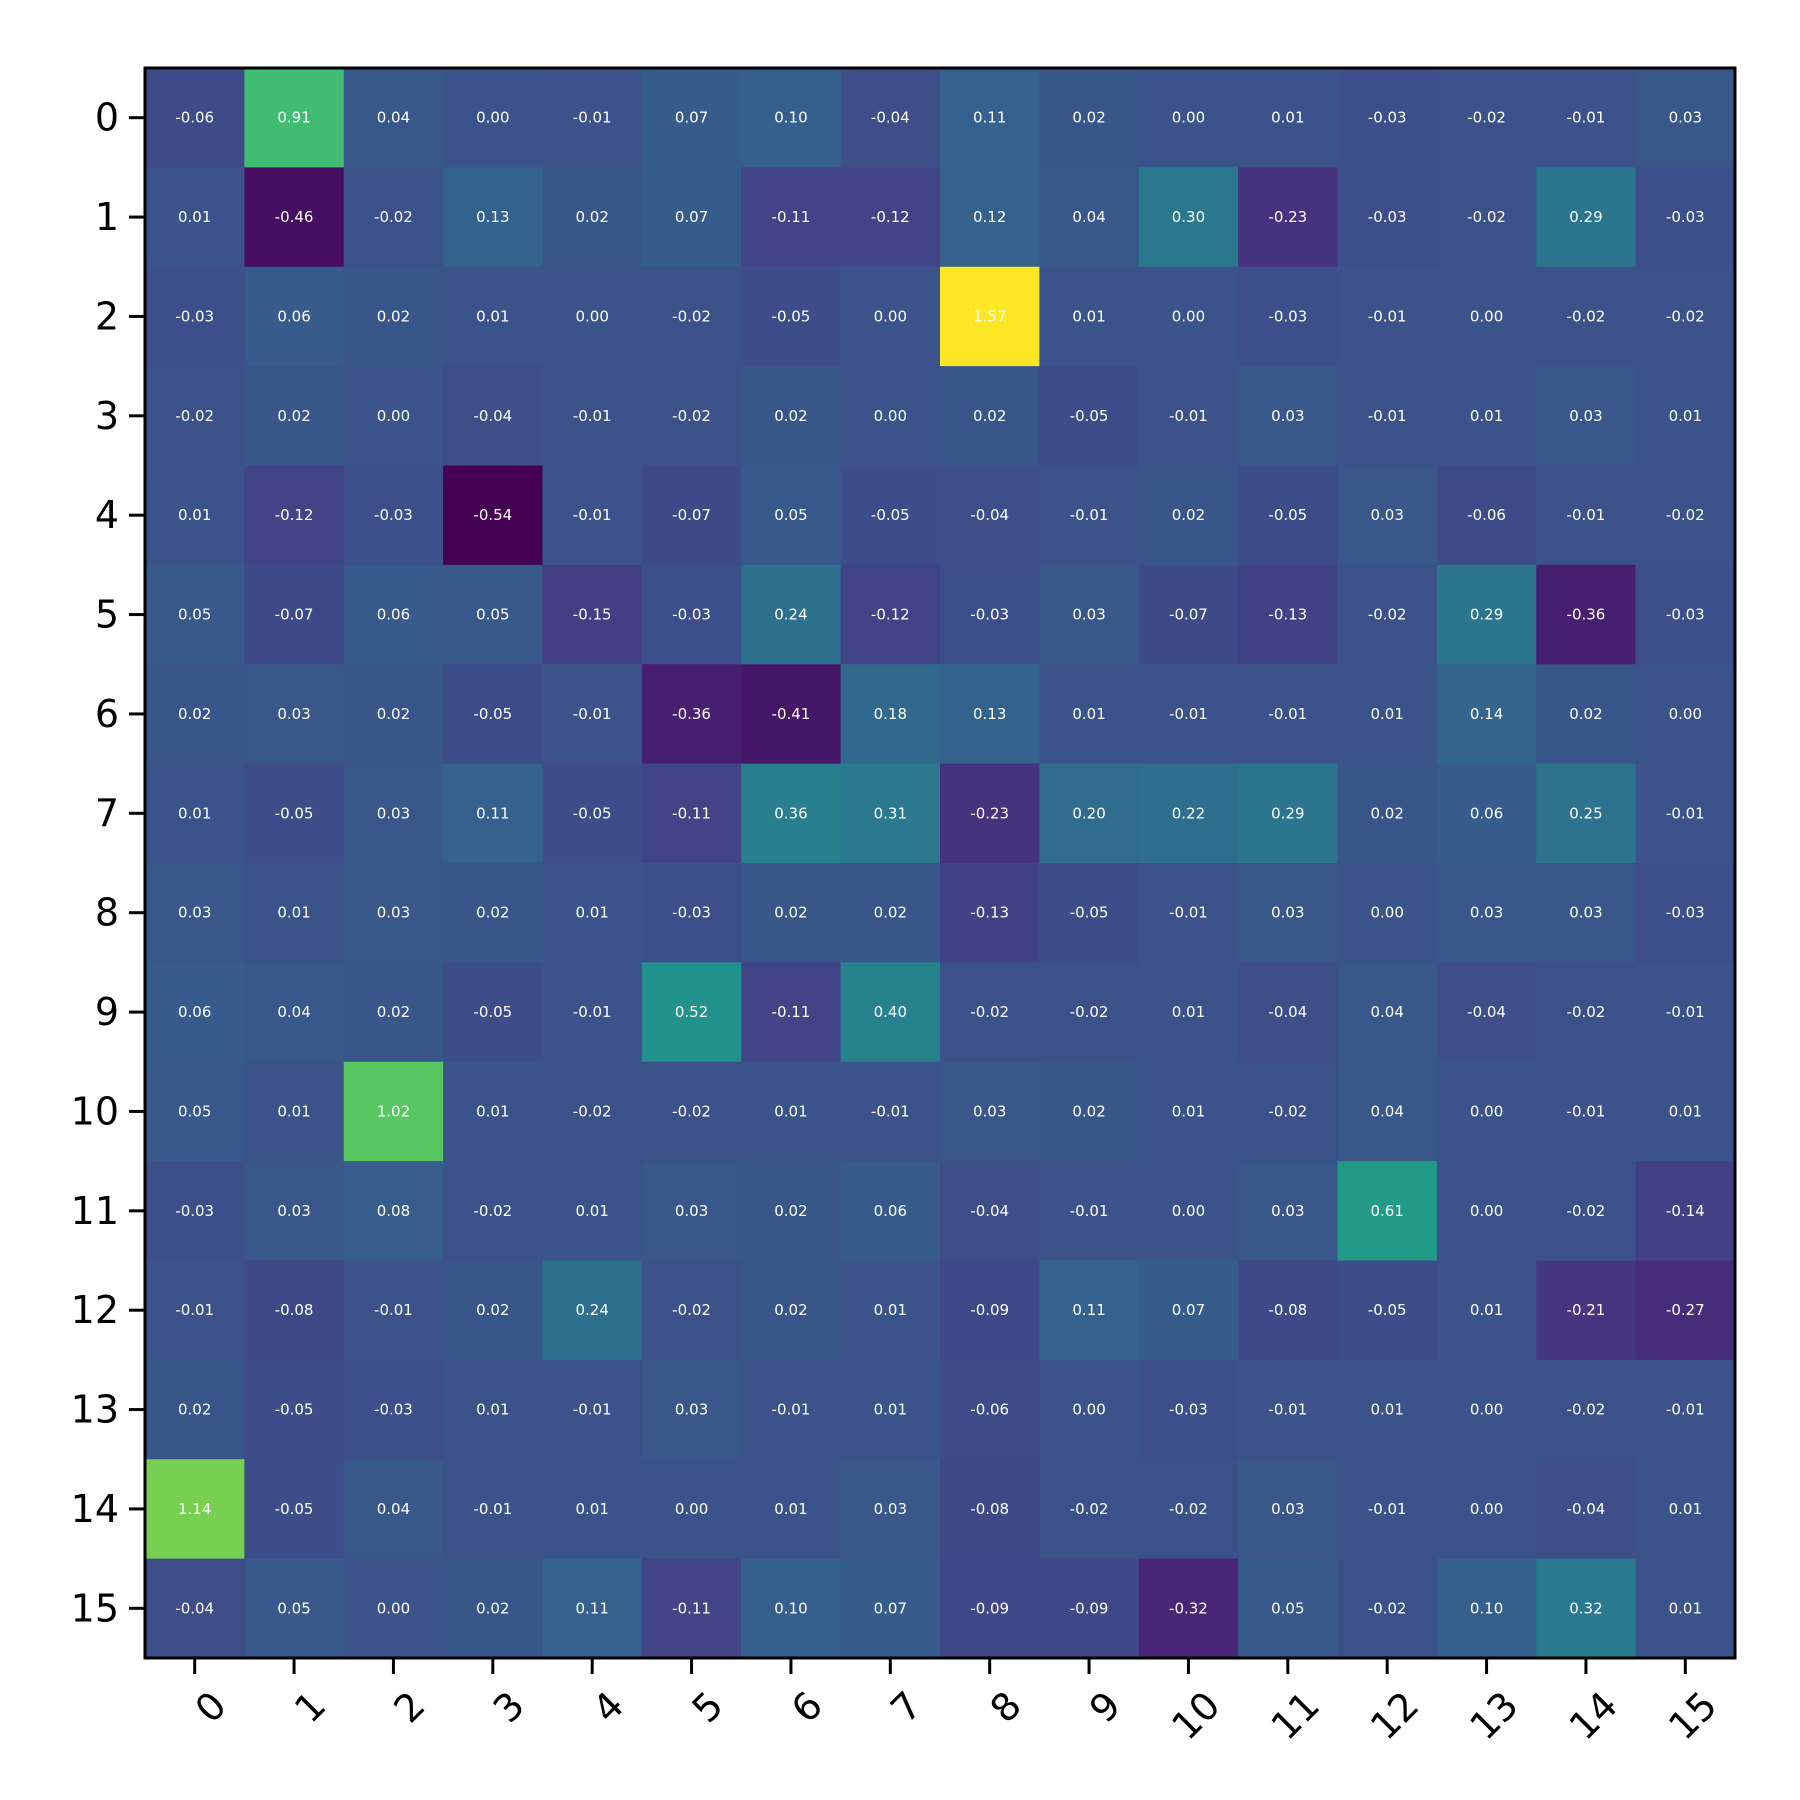  I want to click on cell-value-label: 0.07, so click(890, 1608).